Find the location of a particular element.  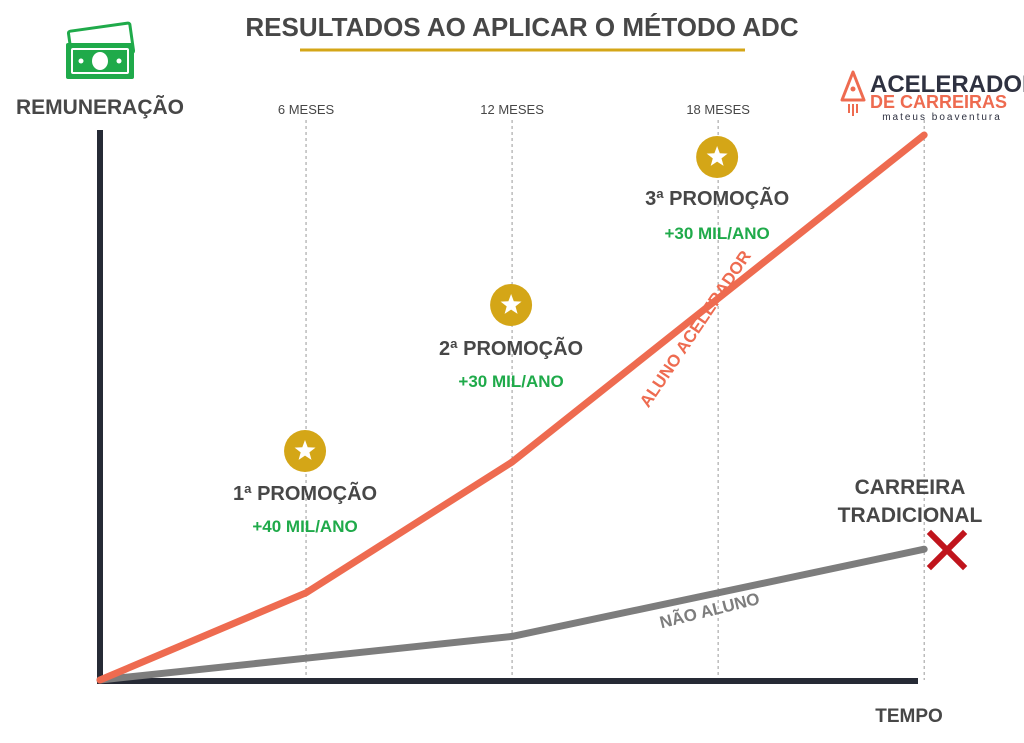

promotion-marker-2: 2ª PROMOÇÃO +30 MIL/ANO is located at coordinates (511, 337).